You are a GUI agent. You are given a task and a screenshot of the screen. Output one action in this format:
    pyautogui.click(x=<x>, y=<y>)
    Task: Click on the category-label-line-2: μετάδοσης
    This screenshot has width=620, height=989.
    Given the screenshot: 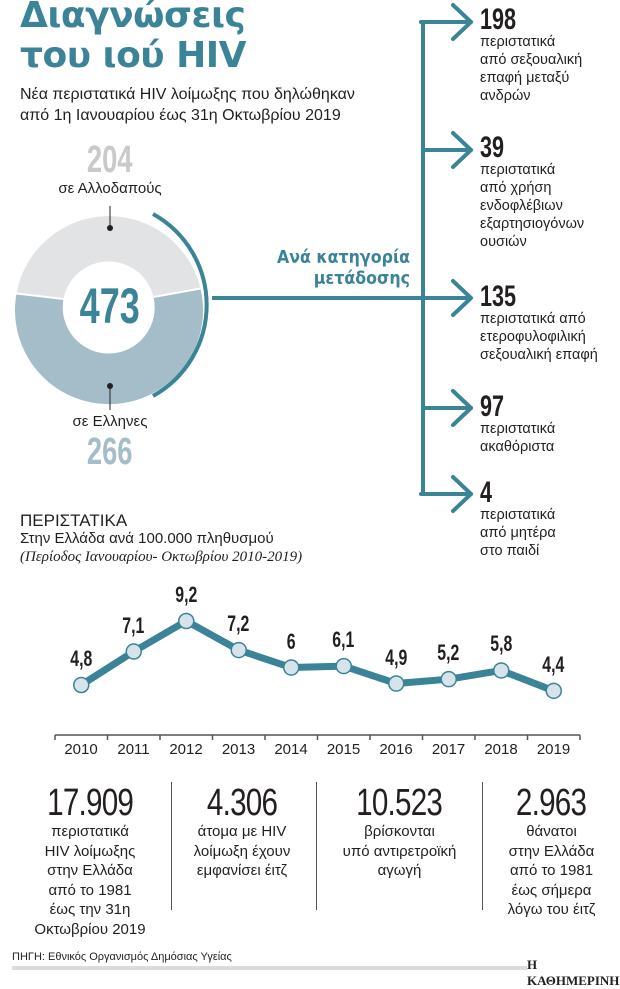 What is the action you would take?
    pyautogui.click(x=361, y=278)
    